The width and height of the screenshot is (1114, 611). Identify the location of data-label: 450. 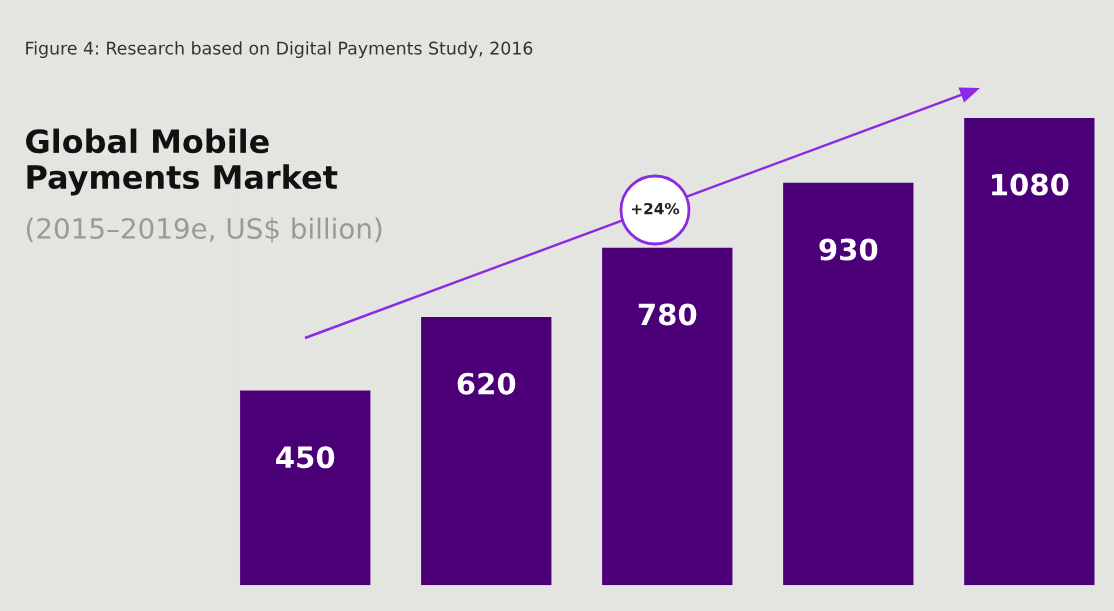
(305, 457).